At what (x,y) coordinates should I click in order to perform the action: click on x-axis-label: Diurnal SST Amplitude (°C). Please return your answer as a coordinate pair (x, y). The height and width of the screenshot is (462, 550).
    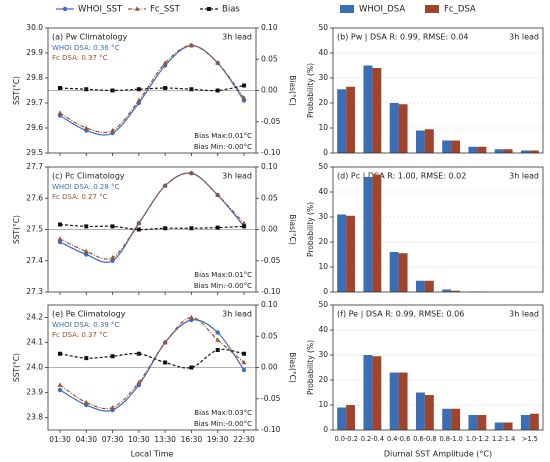
    Looking at the image, I should click on (438, 454).